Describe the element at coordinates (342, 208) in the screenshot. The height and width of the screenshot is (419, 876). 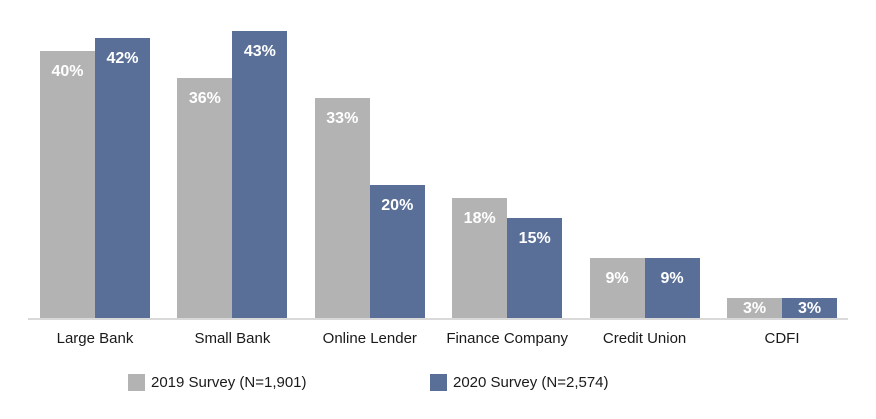
I see `bar-2019: 33%` at that location.